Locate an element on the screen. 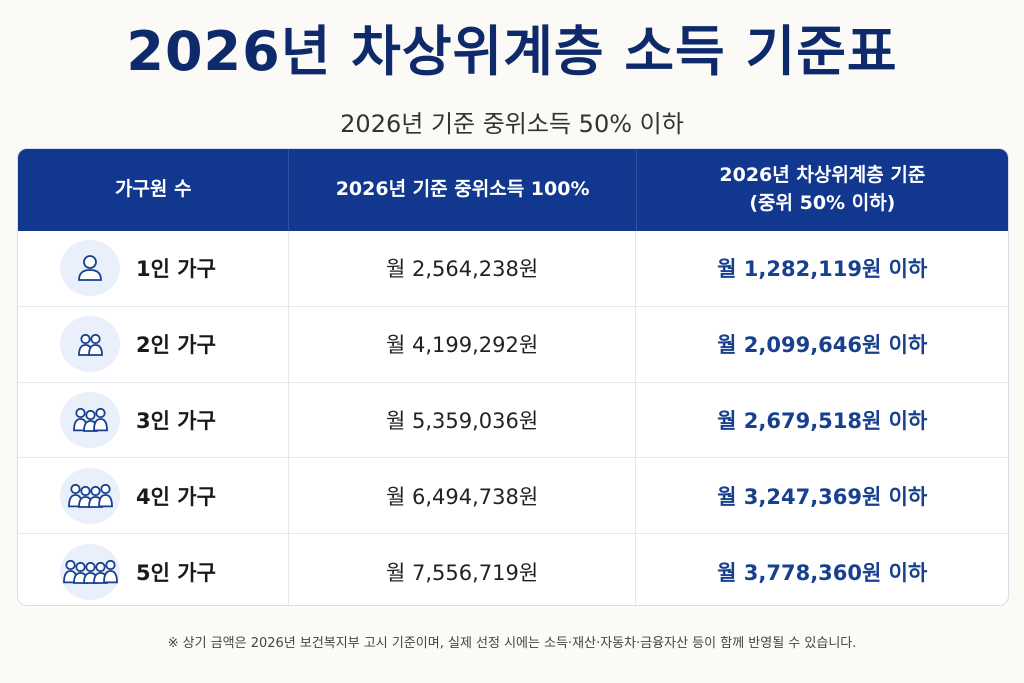  median-cell: 월 5,359,036원 is located at coordinates (463, 420).